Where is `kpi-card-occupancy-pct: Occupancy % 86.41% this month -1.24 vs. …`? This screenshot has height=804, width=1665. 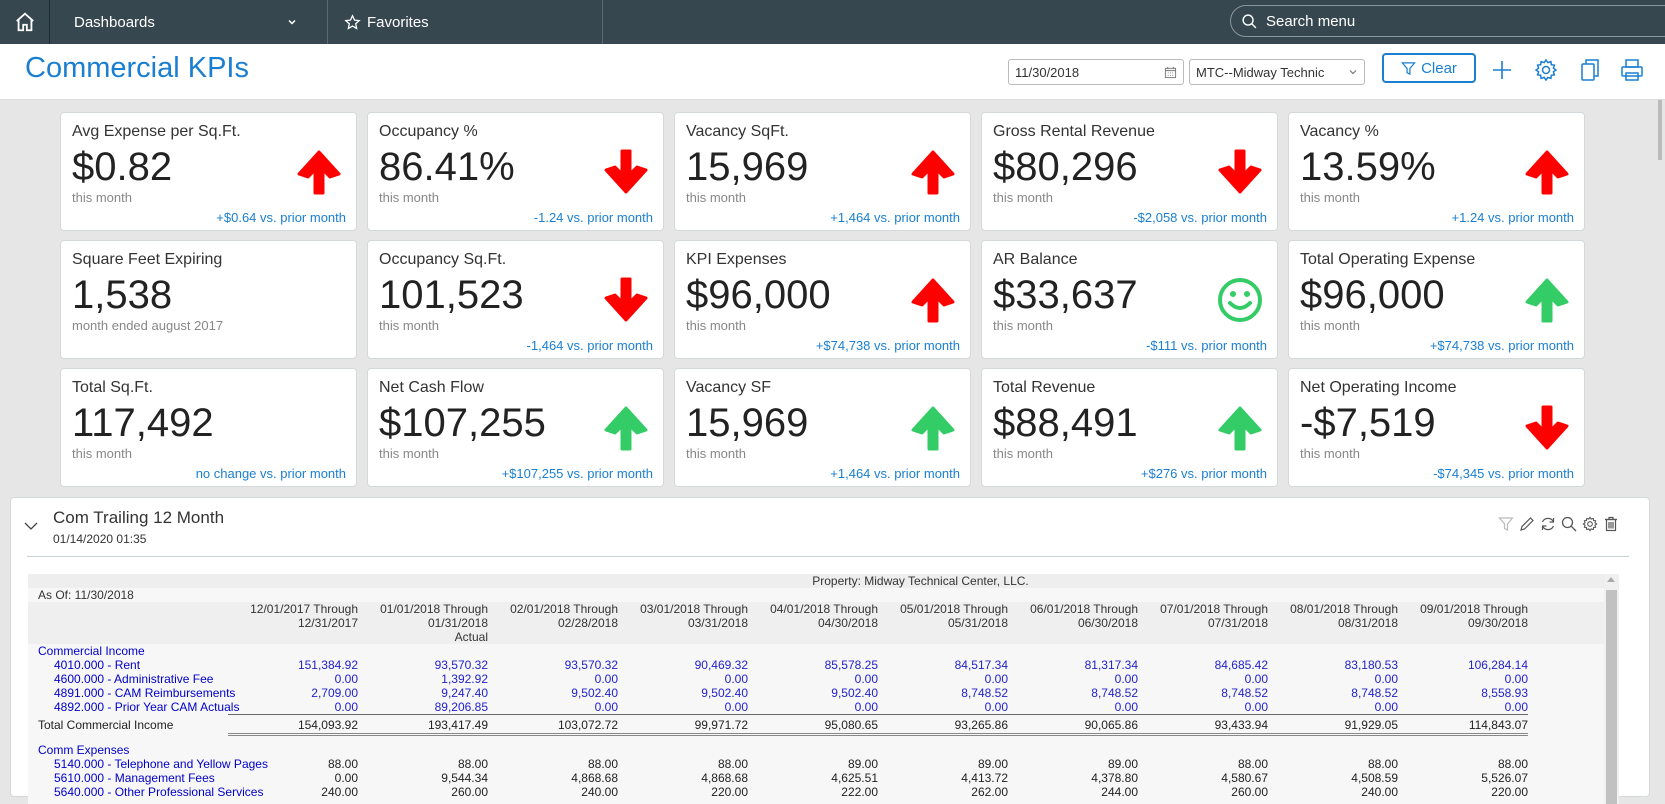
kpi-card-occupancy-pct: Occupancy % 86.41% this month -1.24 vs. … is located at coordinates (515, 171).